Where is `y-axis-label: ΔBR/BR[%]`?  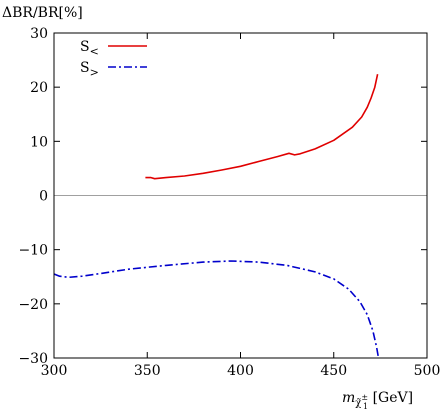 y-axis-label: ΔBR/BR[%] is located at coordinates (42, 13).